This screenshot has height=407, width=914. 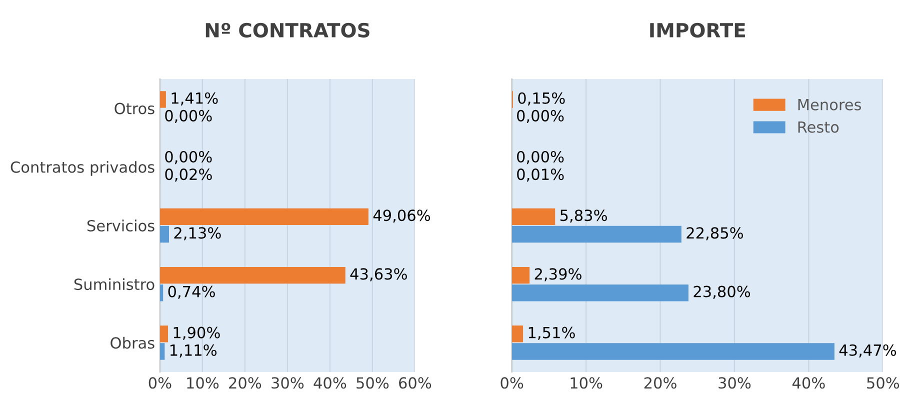 I want to click on data-label: 1,11%, so click(x=193, y=351).